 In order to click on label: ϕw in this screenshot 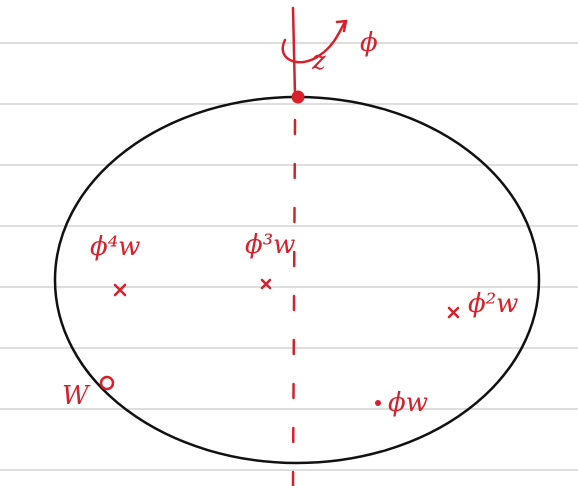, I will do `click(408, 403)`.